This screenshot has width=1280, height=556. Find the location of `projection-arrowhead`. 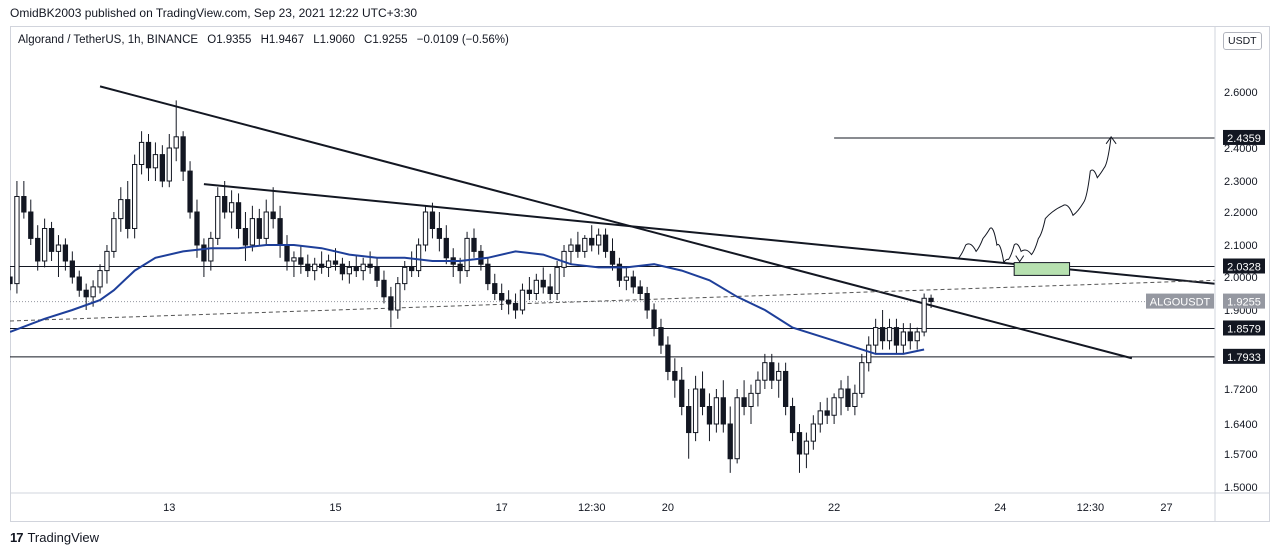

projection-arrowhead is located at coordinates (1111, 140).